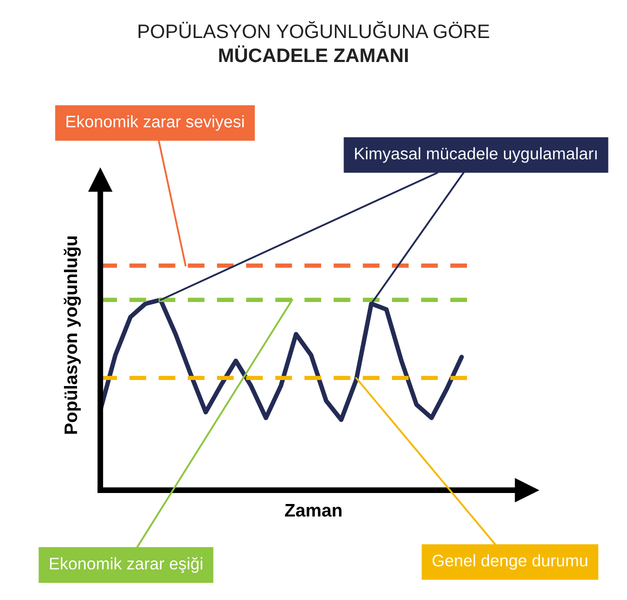  What do you see at coordinates (313, 510) in the screenshot?
I see `x-axis-title: Zaman` at bounding box center [313, 510].